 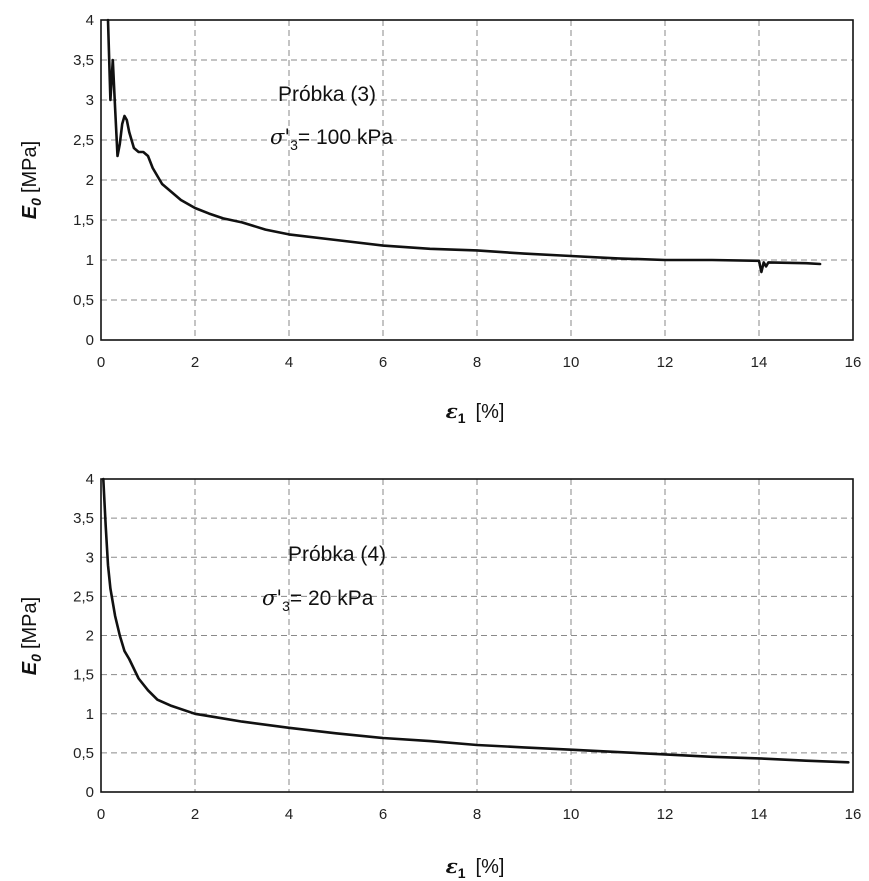 What do you see at coordinates (571, 362) in the screenshot?
I see `chart-1-x-tick-label: 10` at bounding box center [571, 362].